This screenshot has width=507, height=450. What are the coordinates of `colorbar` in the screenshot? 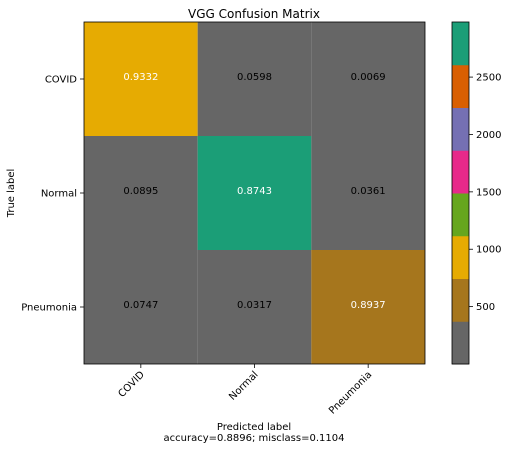 It's located at (460, 193).